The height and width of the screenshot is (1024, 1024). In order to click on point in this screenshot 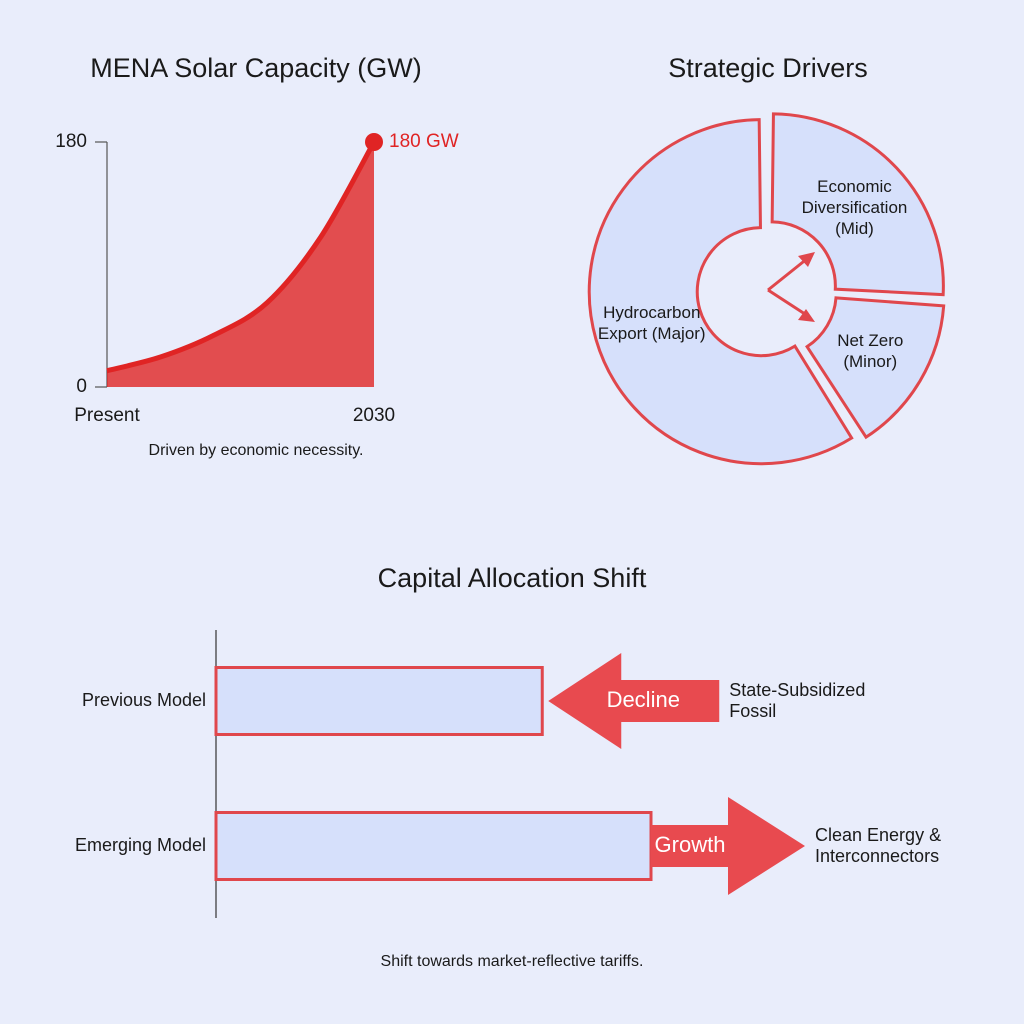, I will do `click(374, 142)`.